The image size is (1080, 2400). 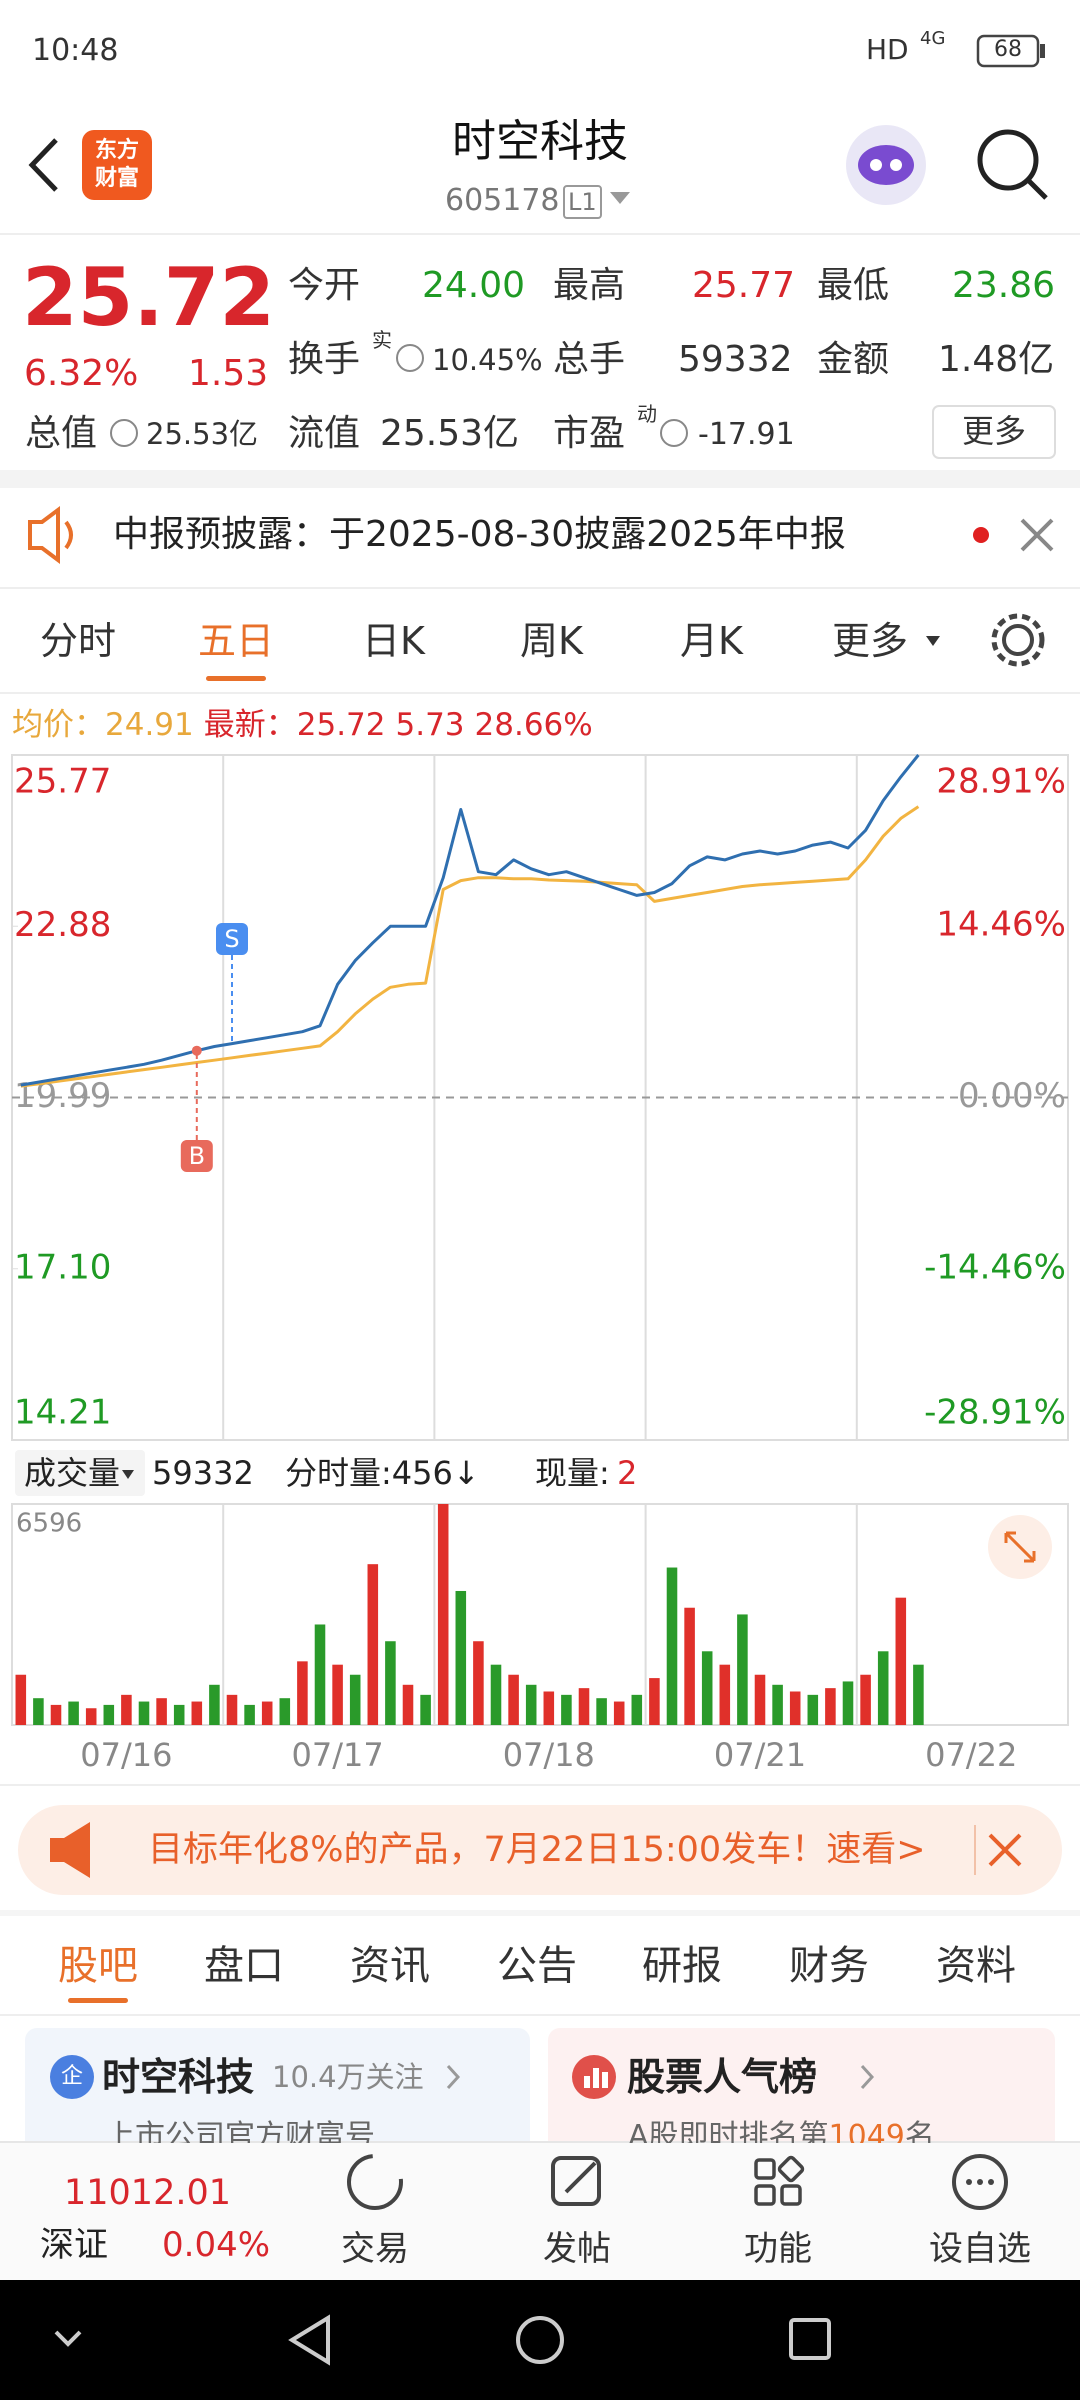 I want to click on more-label: 更多, so click(x=993, y=431).